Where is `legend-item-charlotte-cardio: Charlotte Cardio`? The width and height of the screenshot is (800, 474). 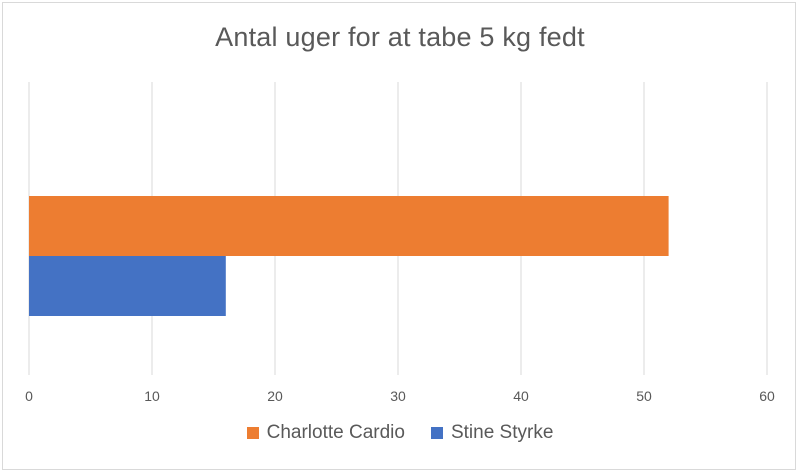 legend-item-charlotte-cardio: Charlotte Cardio is located at coordinates (325, 433).